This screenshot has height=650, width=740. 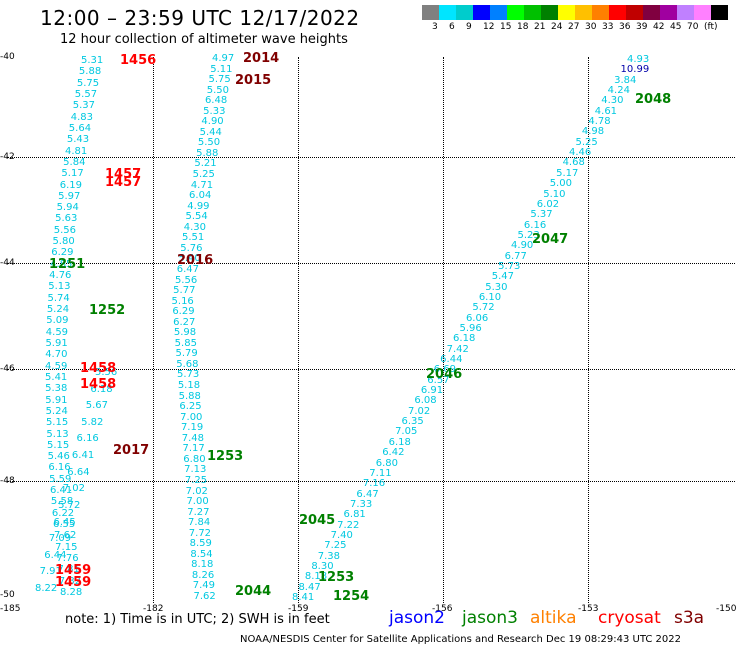 I want to click on swh-value-label: 4.81, so click(x=76, y=151).